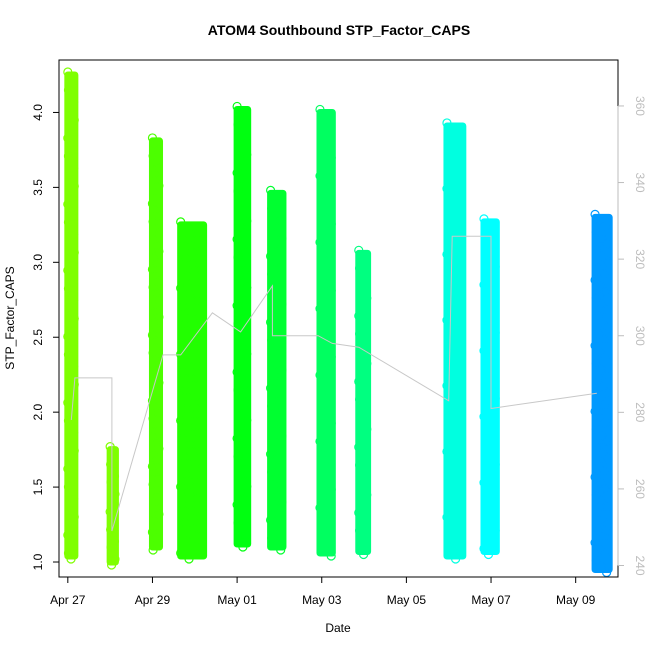  What do you see at coordinates (640, 259) in the screenshot?
I see `y2-tick-label: 320` at bounding box center [640, 259].